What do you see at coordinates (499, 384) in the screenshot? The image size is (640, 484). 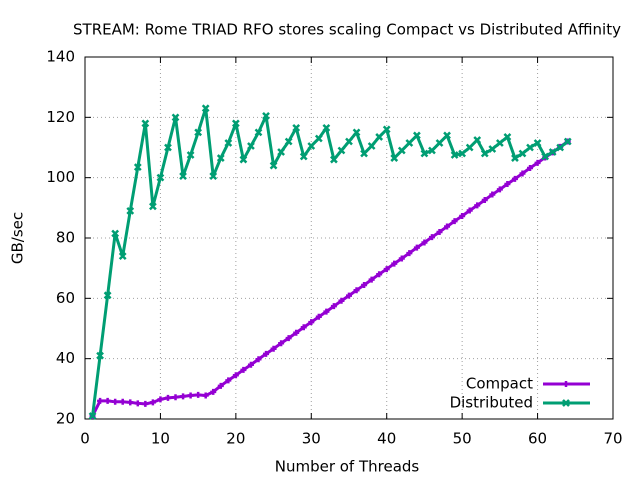 I see `legend-label: Compact` at bounding box center [499, 384].